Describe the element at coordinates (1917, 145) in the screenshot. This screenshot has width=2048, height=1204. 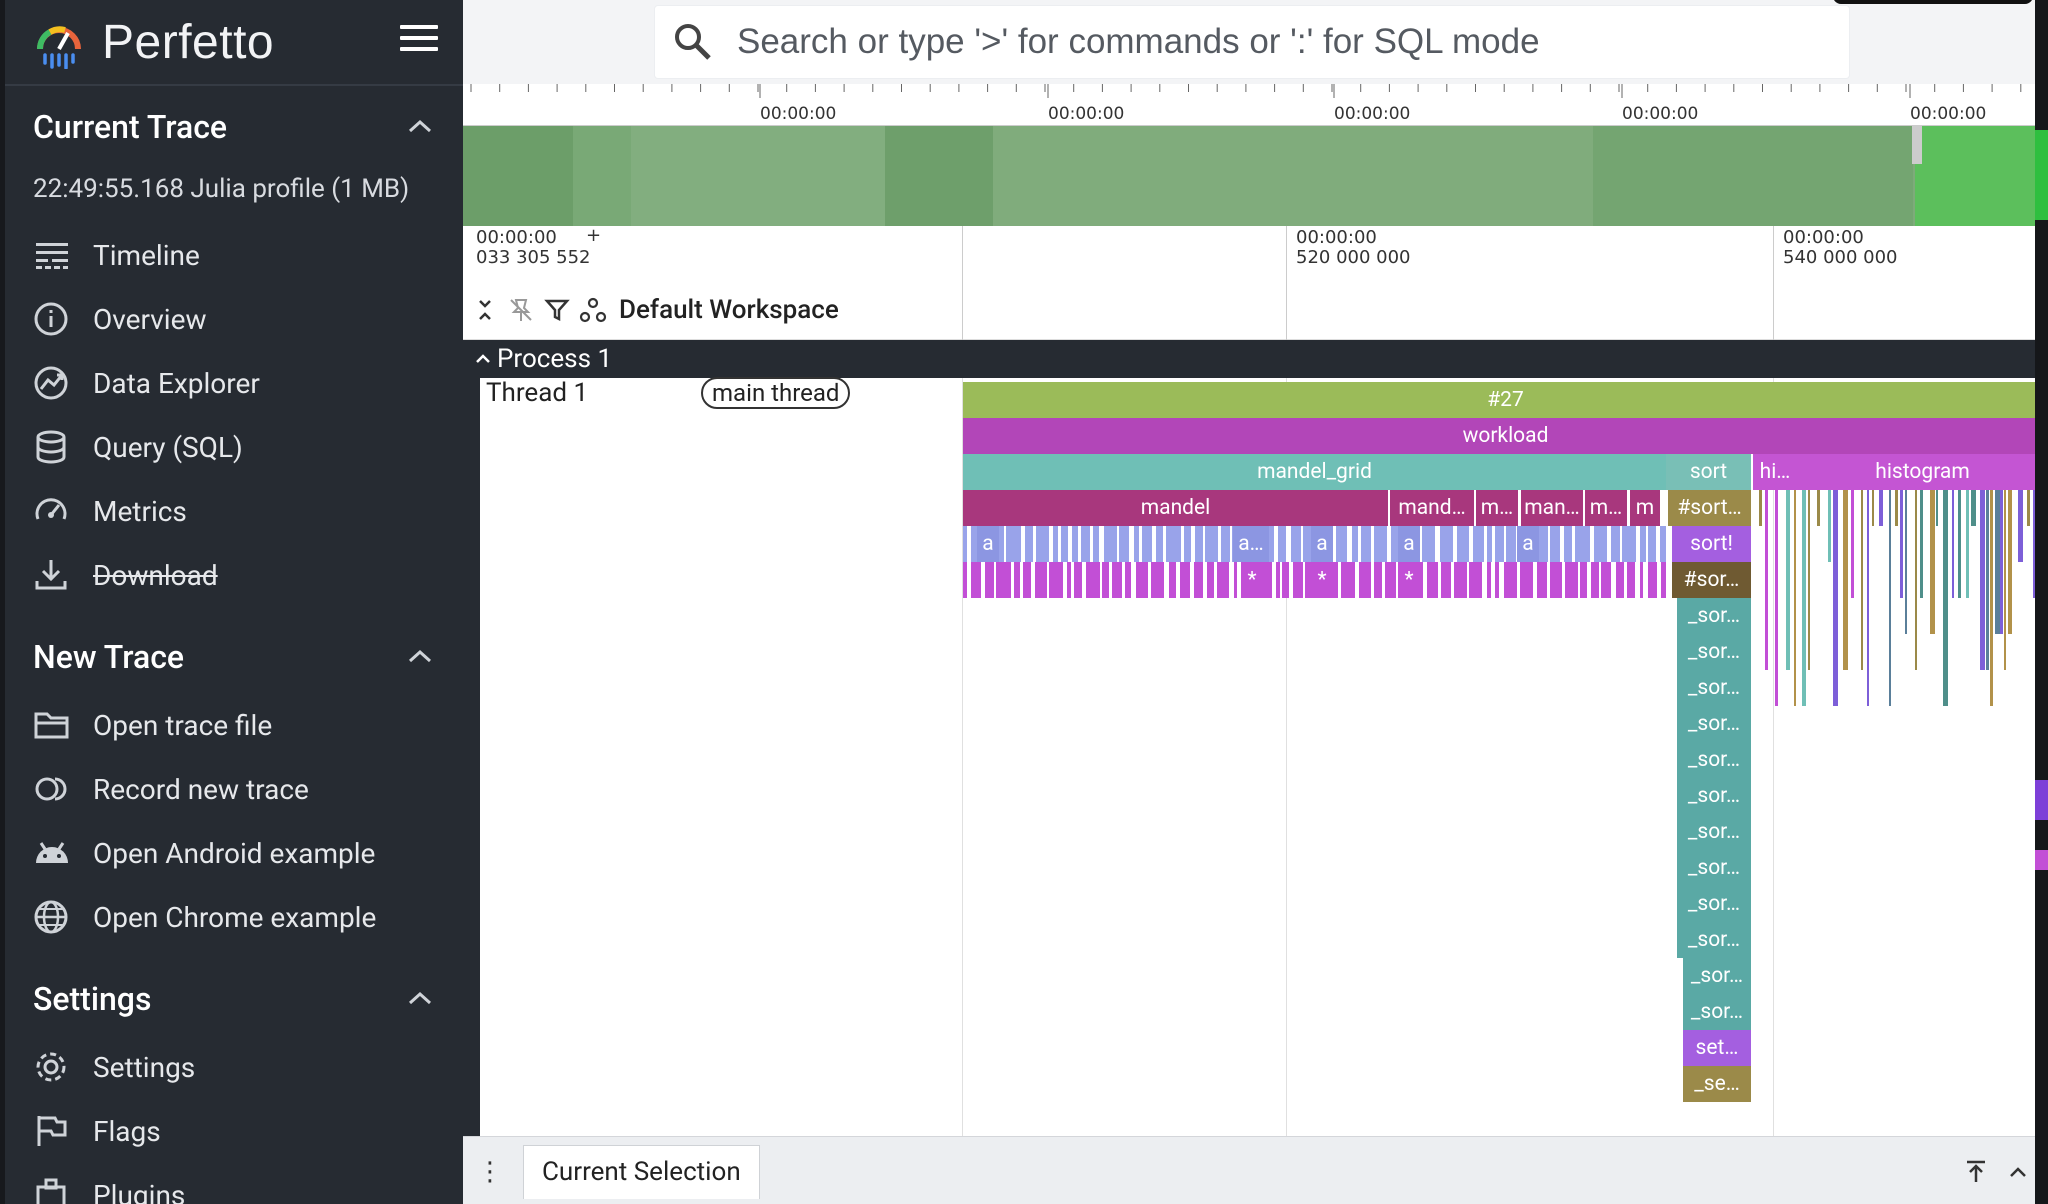
I see `overview-drag-handle` at that location.